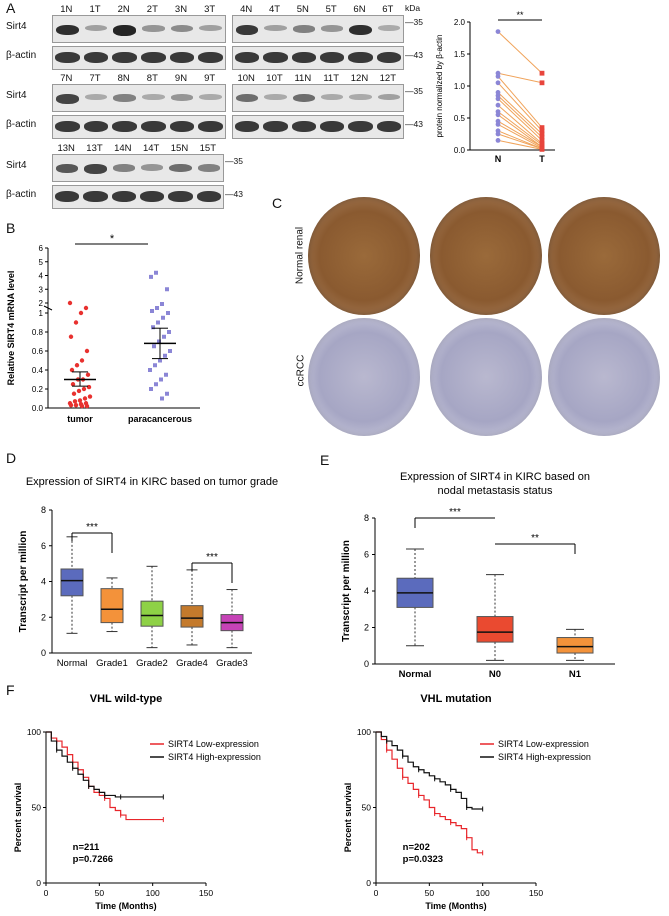 The image size is (669, 916). Describe the element at coordinates (414, 124) in the screenshot. I see `mw-43: —43` at that location.